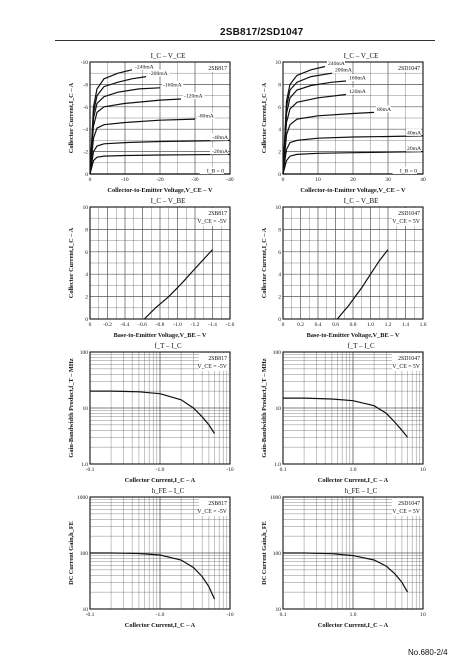  I want to click on series-label: I_B = 0, so click(215, 172).